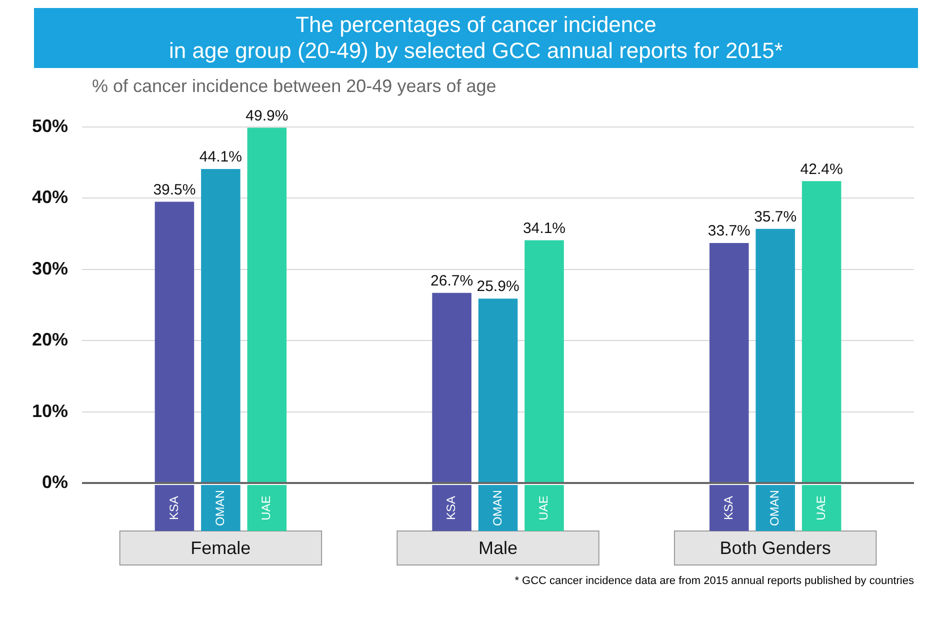  What do you see at coordinates (50, 126) in the screenshot?
I see `y-tick-label: 50%` at bounding box center [50, 126].